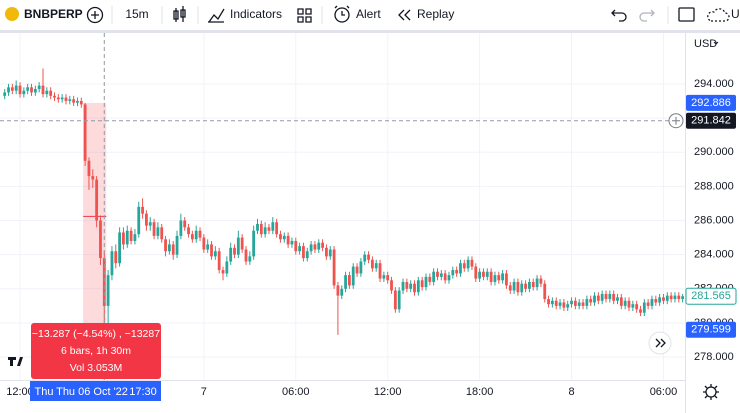 This screenshot has height=413, width=740. I want to click on y-tick-label: 290.000, so click(714, 152).